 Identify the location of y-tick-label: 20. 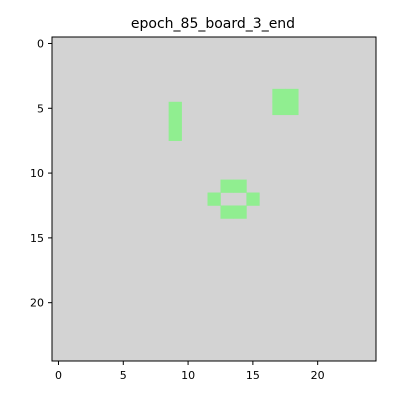
(37, 303).